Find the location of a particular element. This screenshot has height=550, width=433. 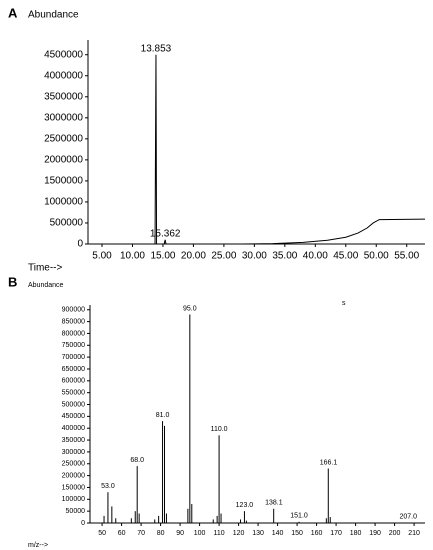

y-tick-label: 850000 is located at coordinates (73, 321).